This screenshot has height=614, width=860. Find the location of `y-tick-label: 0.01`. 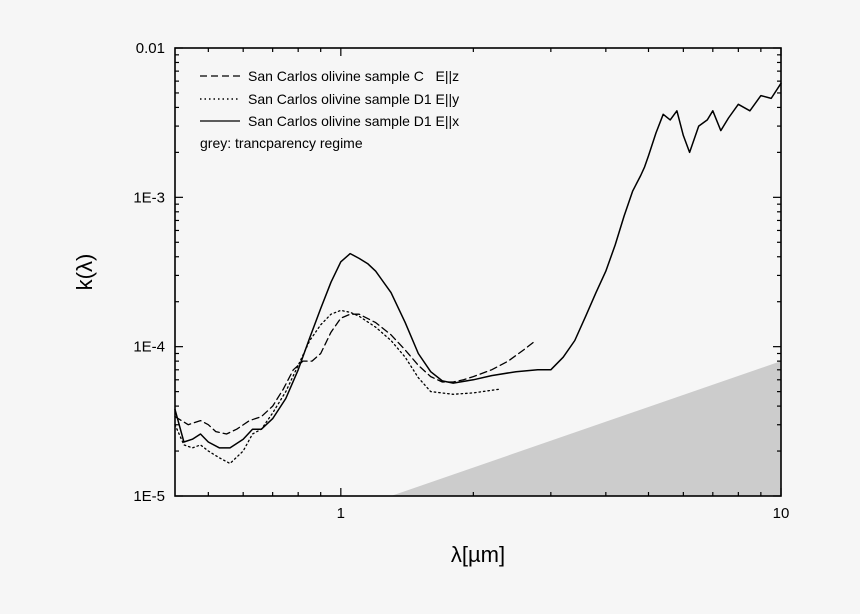

y-tick-label: 0.01 is located at coordinates (150, 48).